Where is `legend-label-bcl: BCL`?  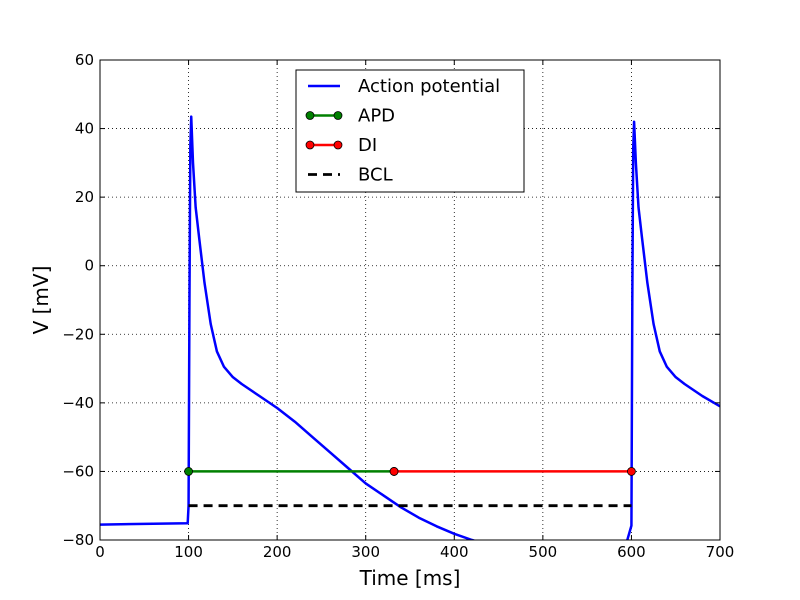
legend-label-bcl: BCL is located at coordinates (375, 175).